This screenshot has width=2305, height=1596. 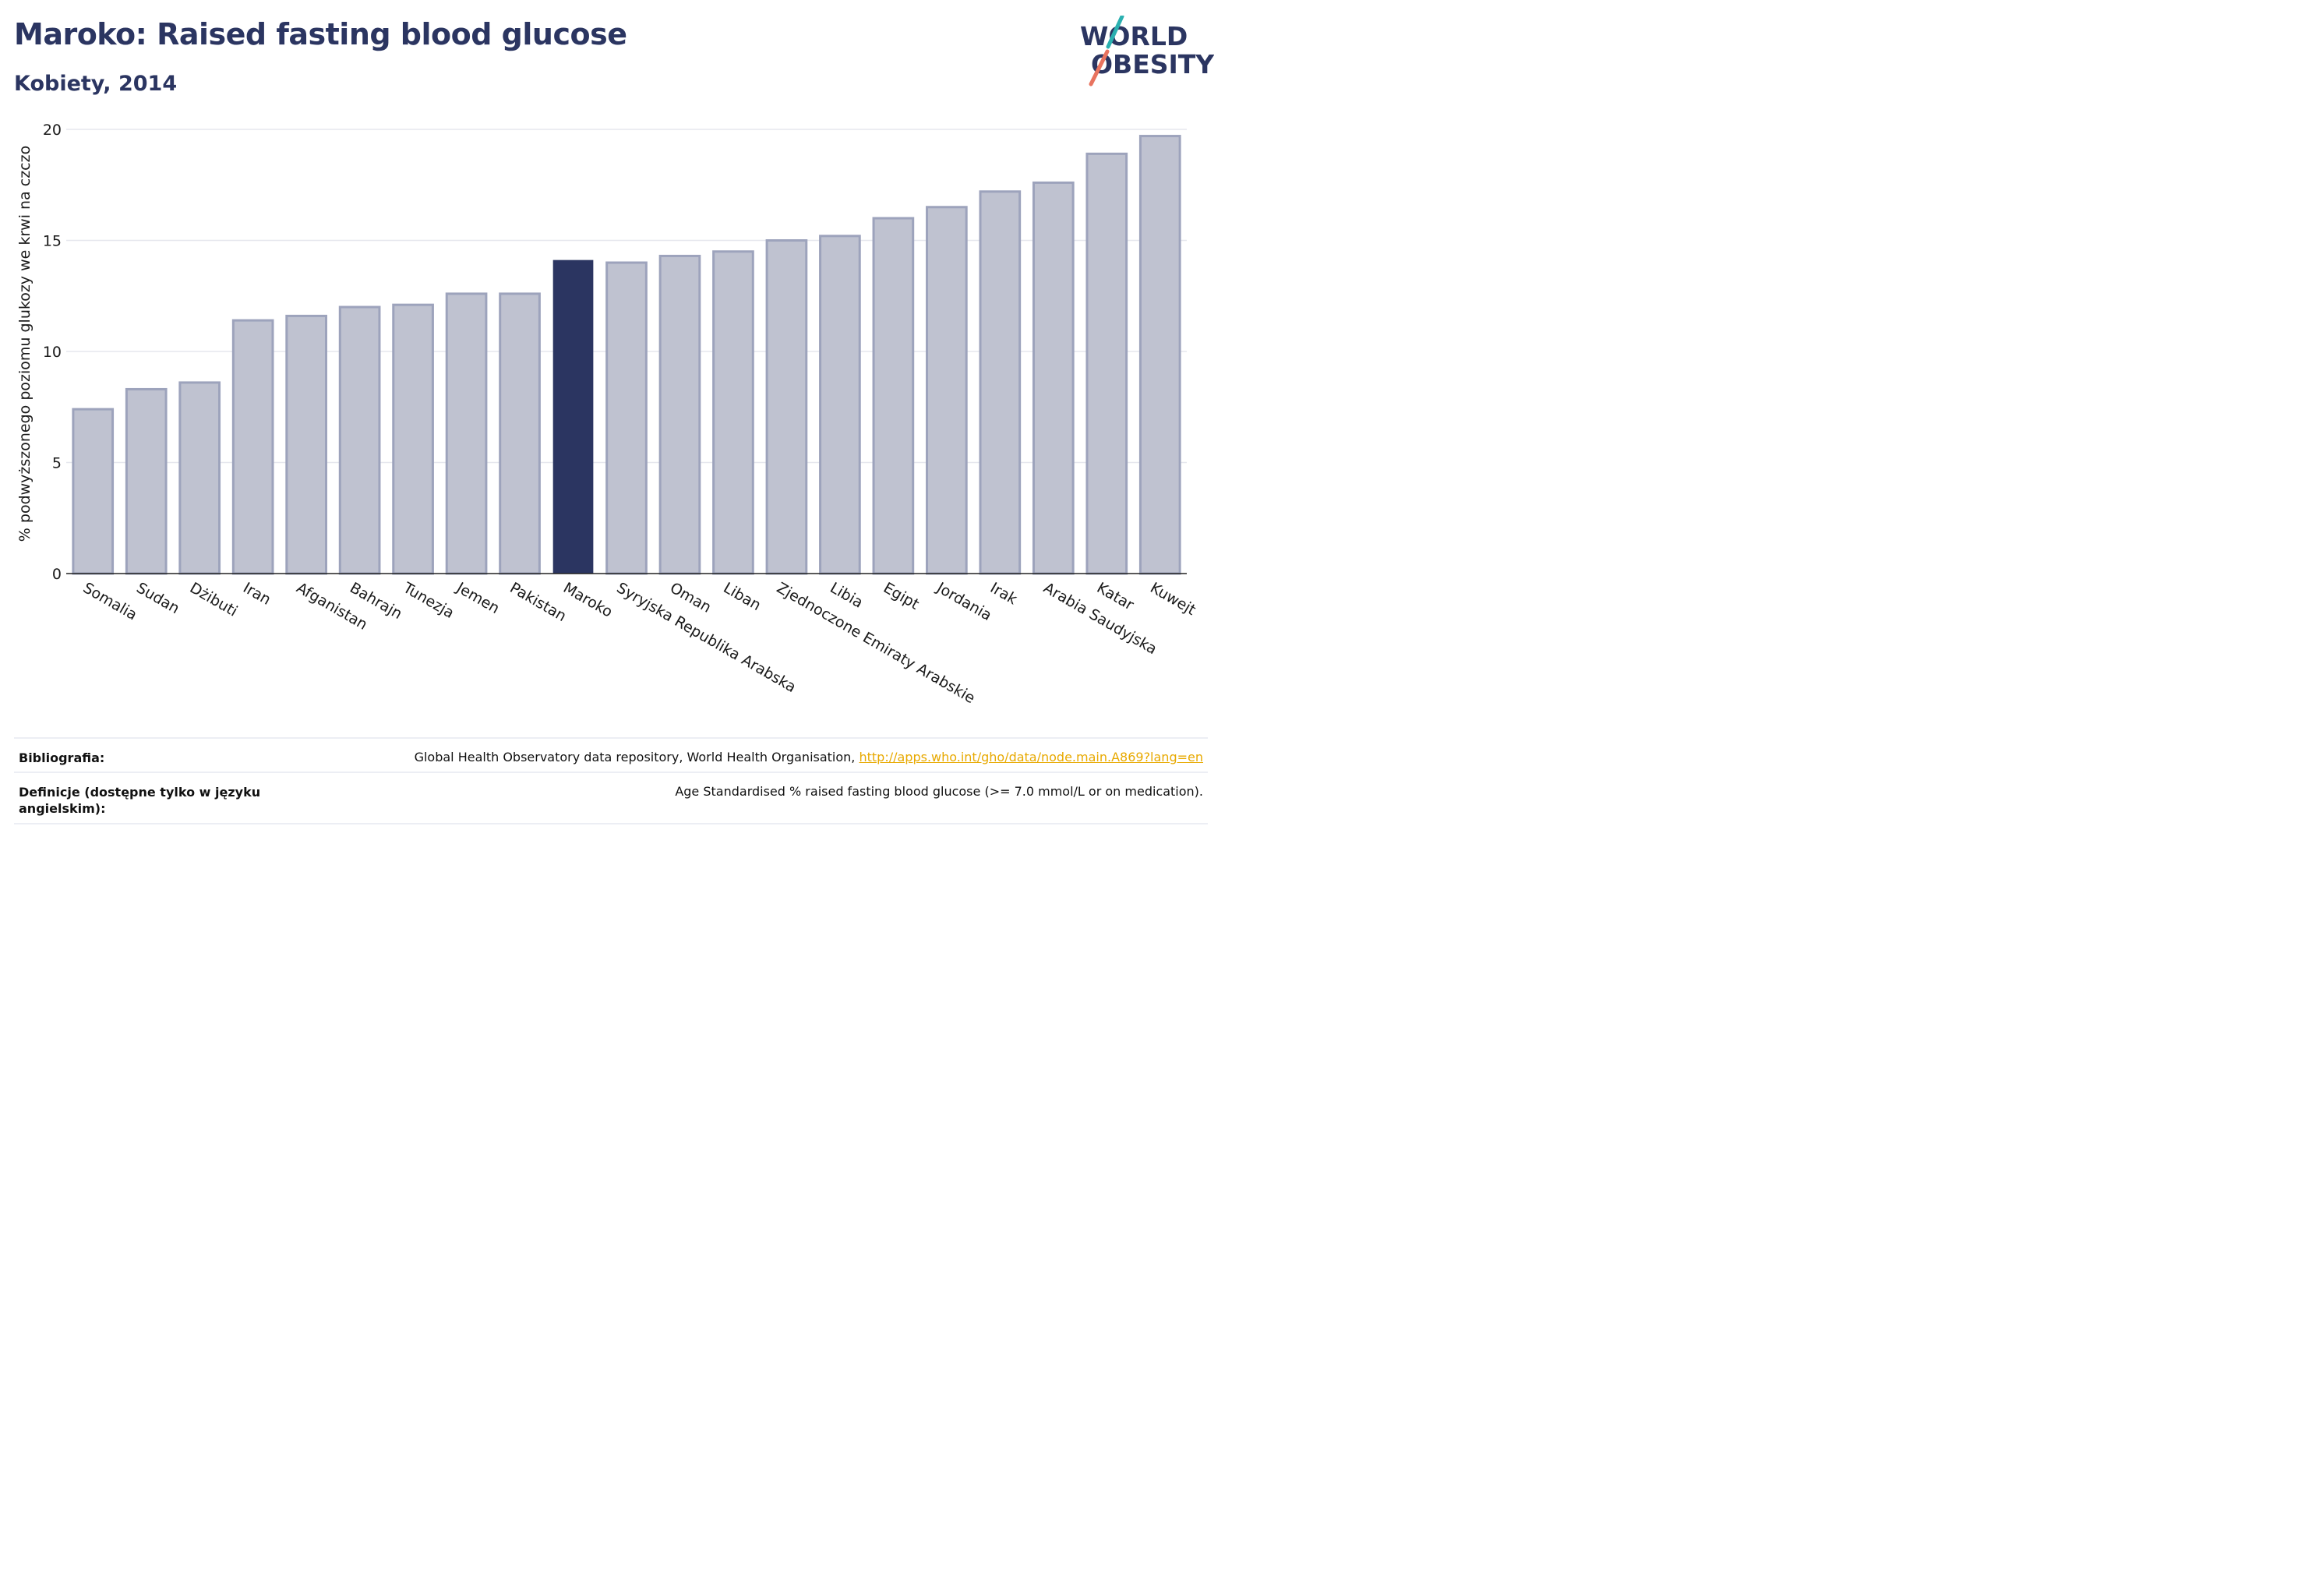 I want to click on footer-bottom-rule, so click(x=611, y=823).